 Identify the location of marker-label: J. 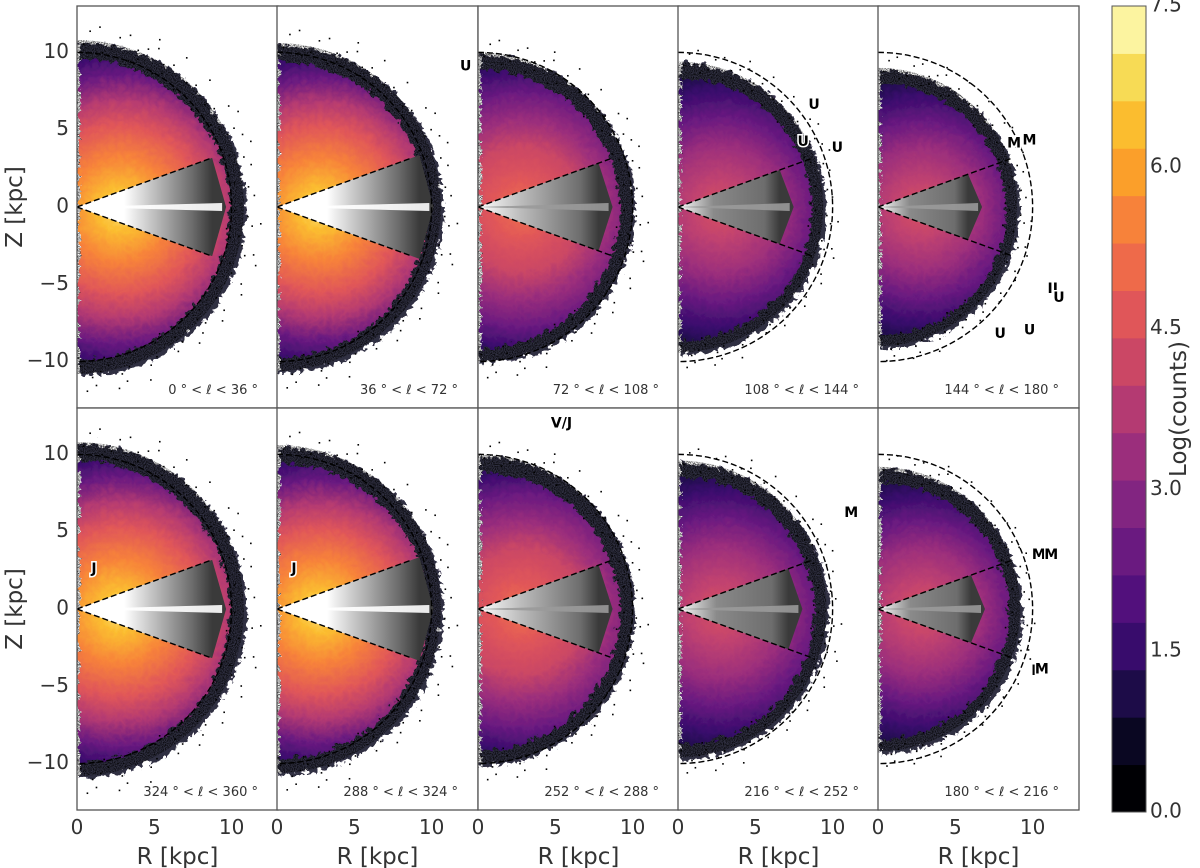
(93, 569).